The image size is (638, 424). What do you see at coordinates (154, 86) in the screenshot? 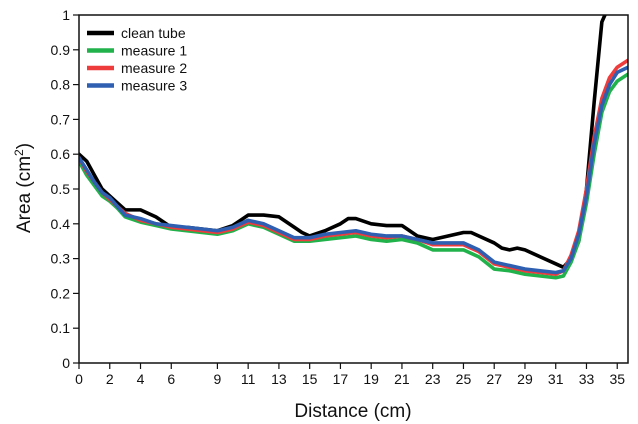
I see `legend-label: measure 3` at bounding box center [154, 86].